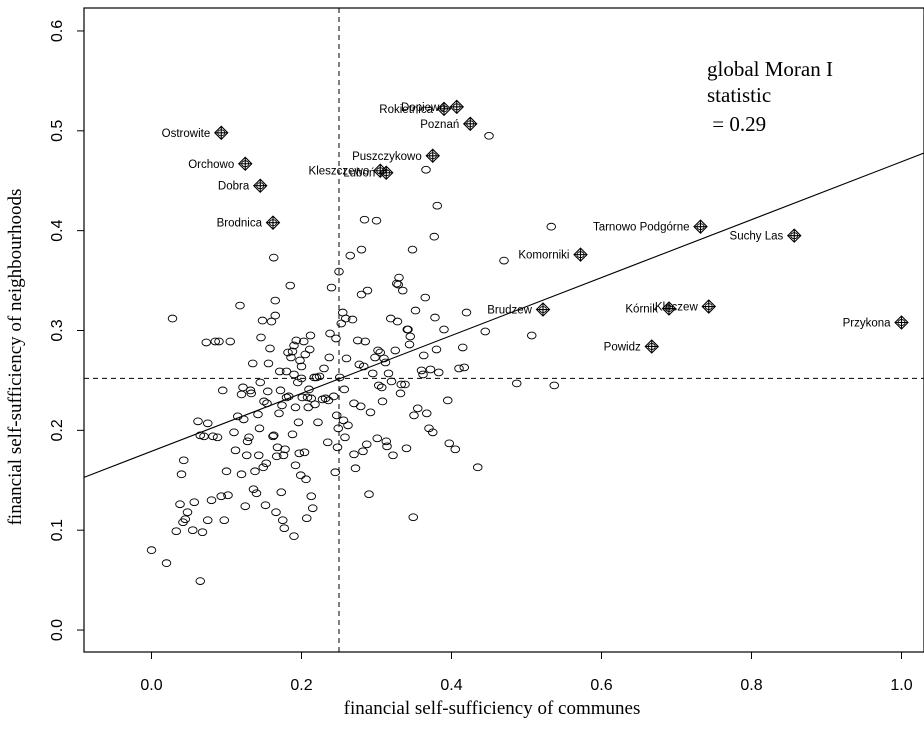 The width and height of the screenshot is (924, 745). What do you see at coordinates (406, 110) in the screenshot?
I see `point-label: Rokietnica` at bounding box center [406, 110].